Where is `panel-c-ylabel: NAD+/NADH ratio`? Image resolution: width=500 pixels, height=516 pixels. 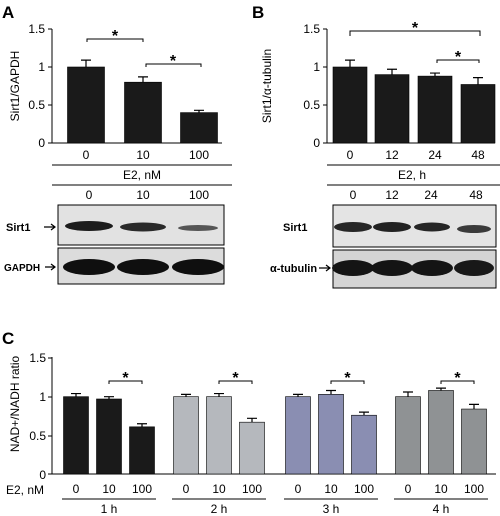
panel-c-ylabel: NAD+/NADH ratio is located at coordinates (15, 403).